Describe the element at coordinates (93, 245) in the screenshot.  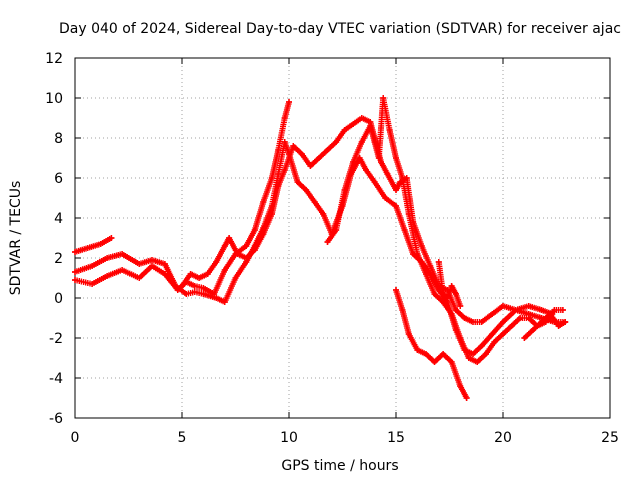
I see `series-markers` at that location.